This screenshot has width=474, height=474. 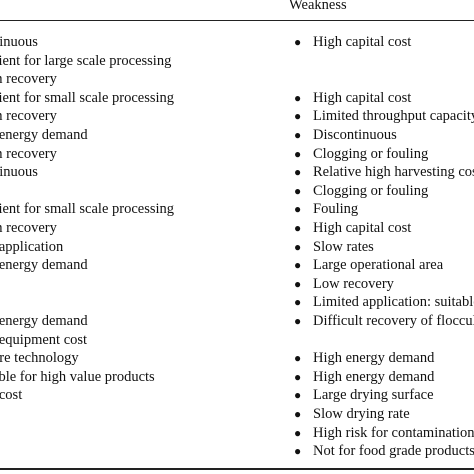 I want to click on table-row: v equipment cost, so click(x=237, y=340).